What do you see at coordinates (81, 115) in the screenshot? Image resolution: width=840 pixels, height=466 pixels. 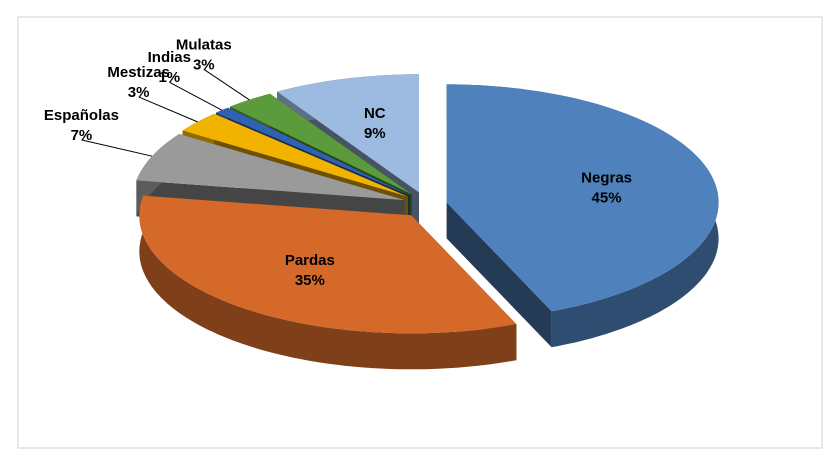 I see `slice-label: Españolas` at bounding box center [81, 115].